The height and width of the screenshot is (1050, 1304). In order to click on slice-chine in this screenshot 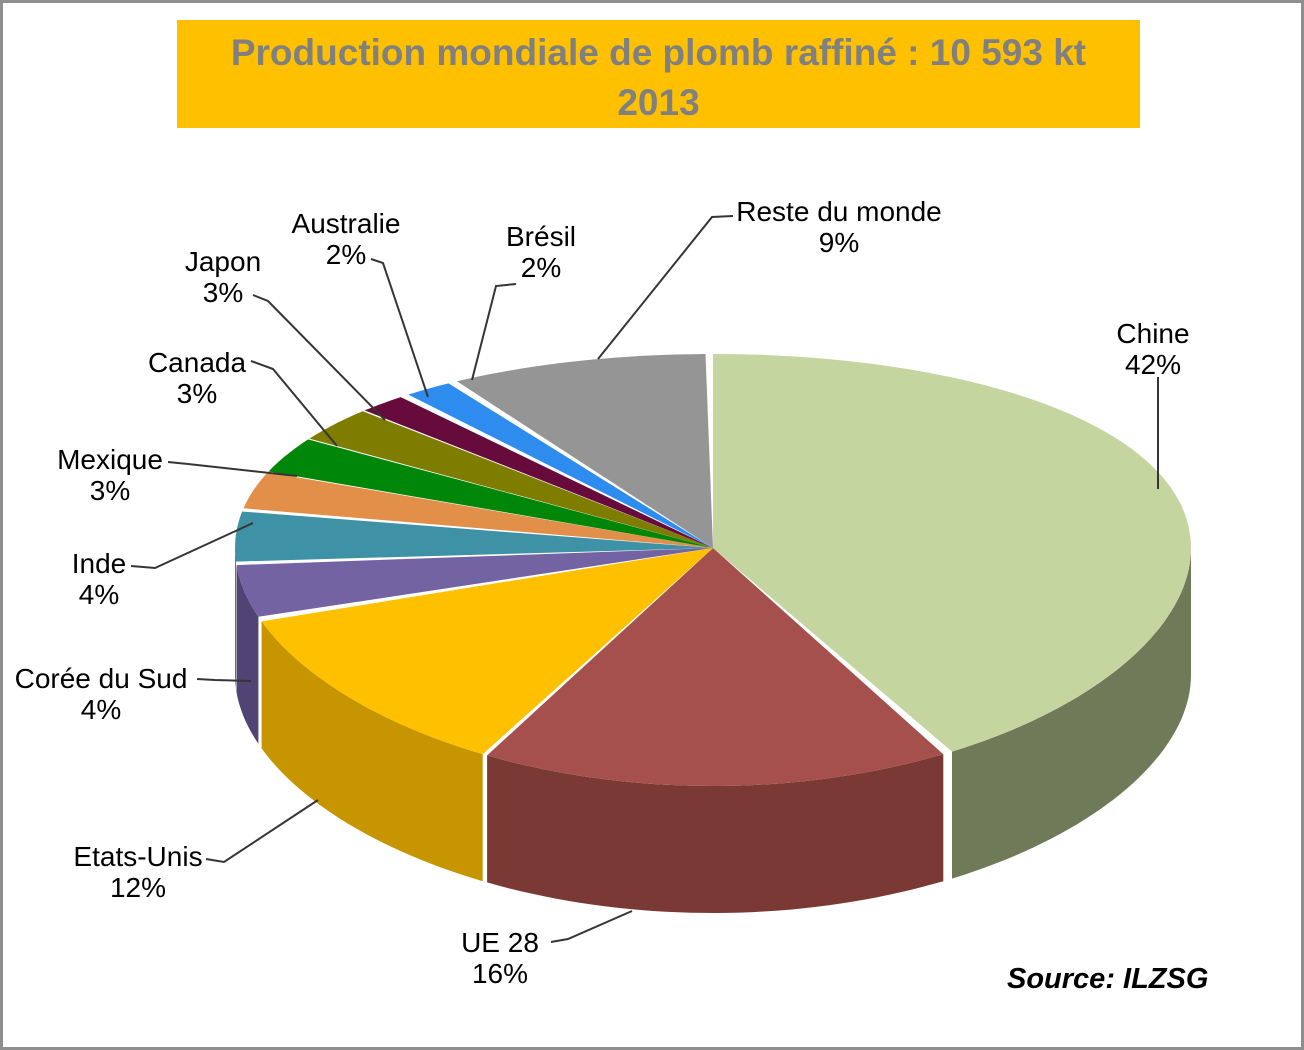, I will do `click(952, 553)`.